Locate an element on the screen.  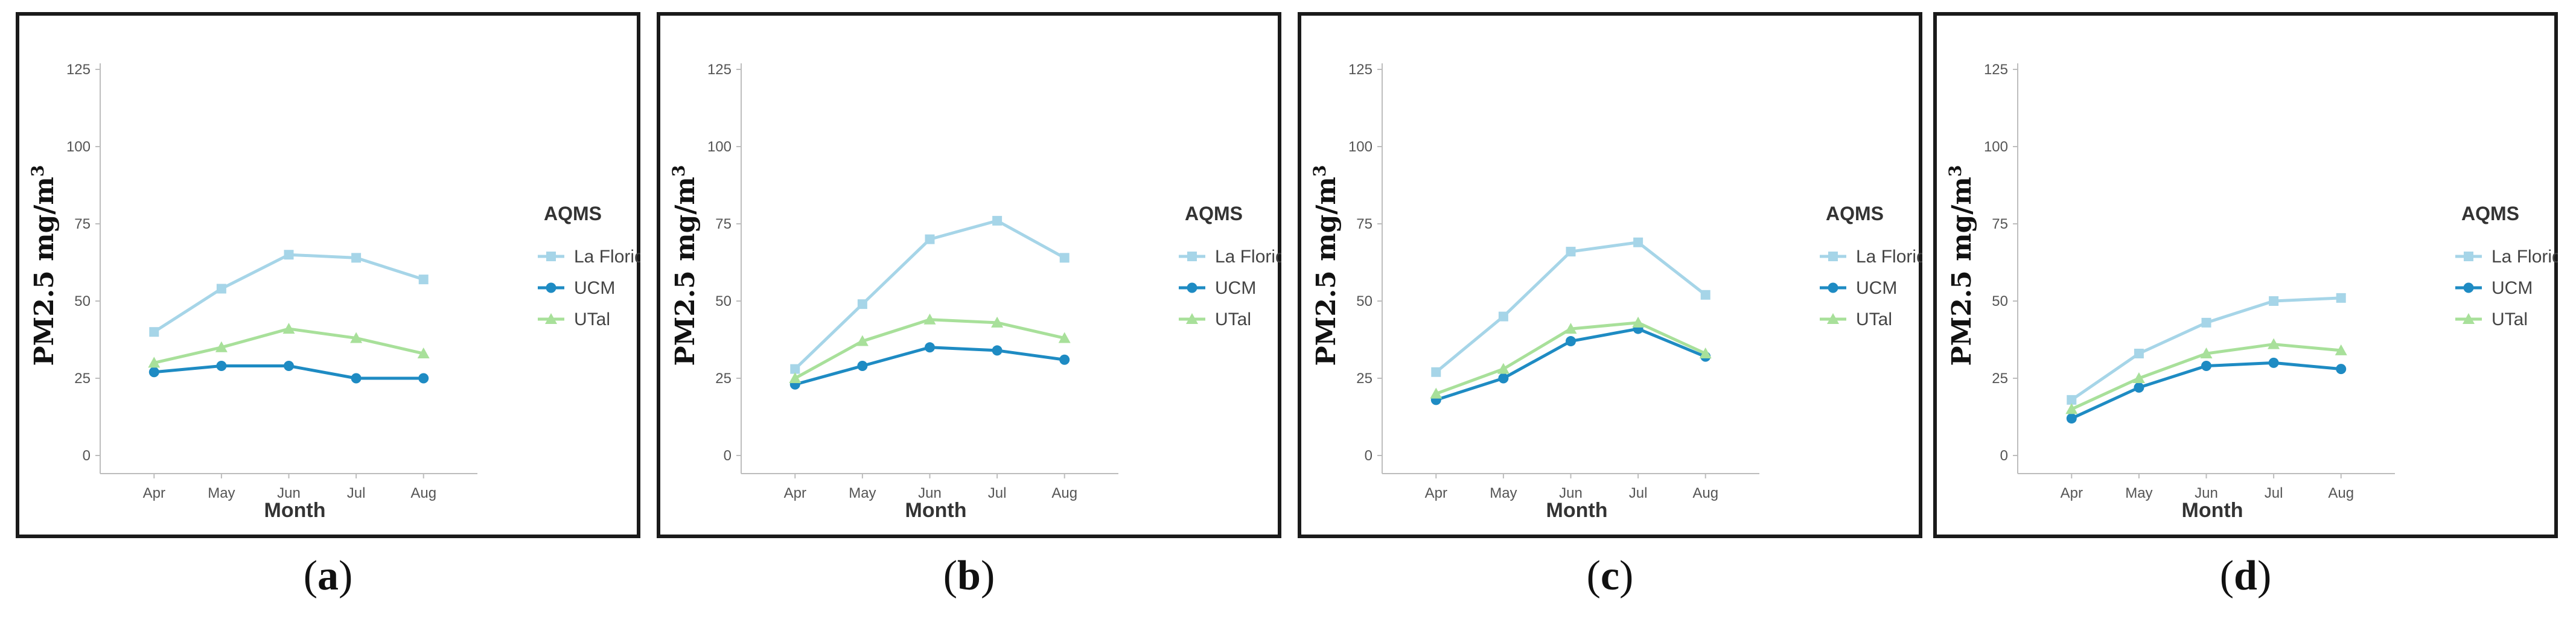
legend-label: UCM is located at coordinates (1876, 288).